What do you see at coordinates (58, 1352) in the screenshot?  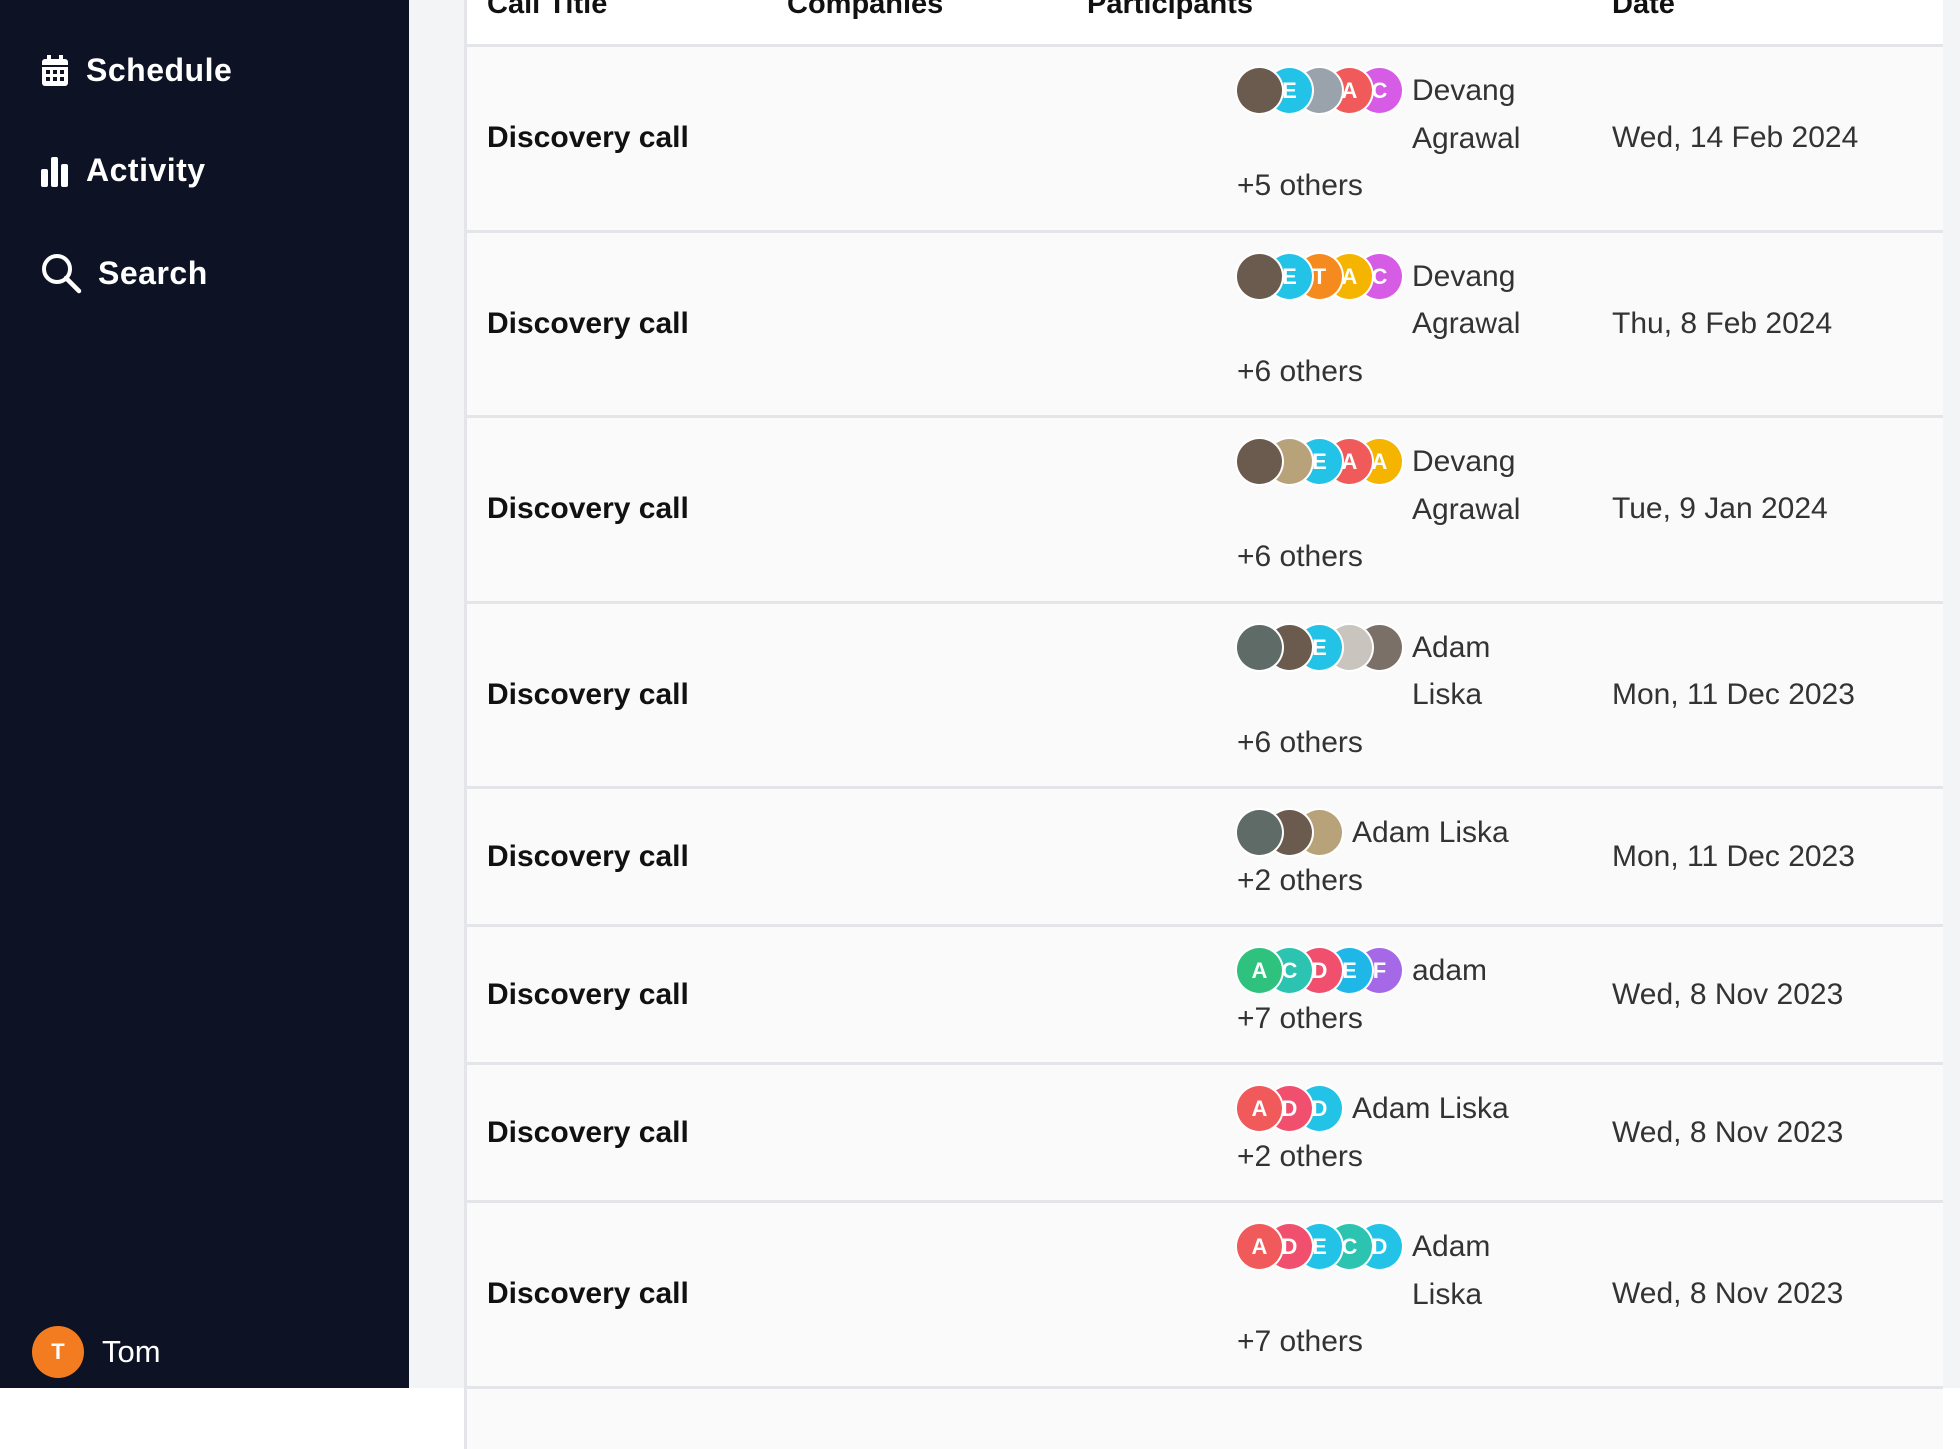 I see `user-avatar: T` at bounding box center [58, 1352].